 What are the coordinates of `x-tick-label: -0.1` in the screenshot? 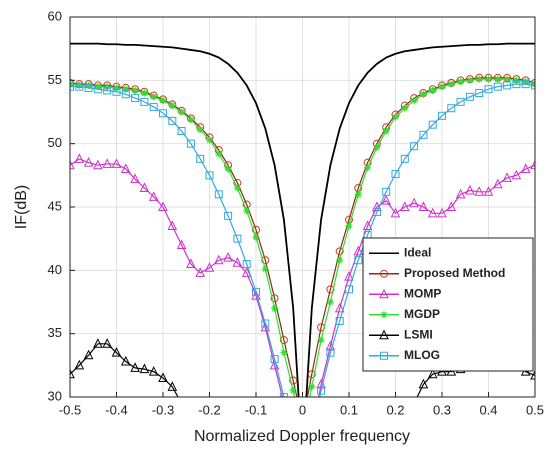 It's located at (256, 409).